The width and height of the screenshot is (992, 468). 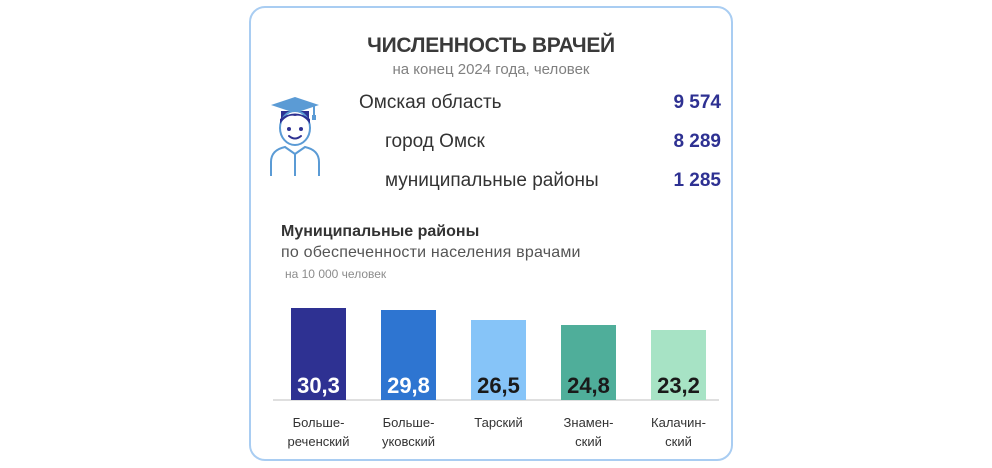 What do you see at coordinates (431, 252) in the screenshot?
I see `section-subtitle: по обеспеченности населения врачами` at bounding box center [431, 252].